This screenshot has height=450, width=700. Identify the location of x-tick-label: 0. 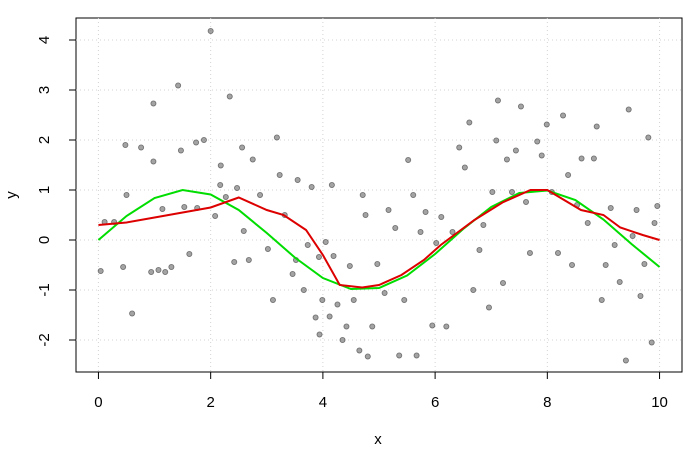
(98, 402).